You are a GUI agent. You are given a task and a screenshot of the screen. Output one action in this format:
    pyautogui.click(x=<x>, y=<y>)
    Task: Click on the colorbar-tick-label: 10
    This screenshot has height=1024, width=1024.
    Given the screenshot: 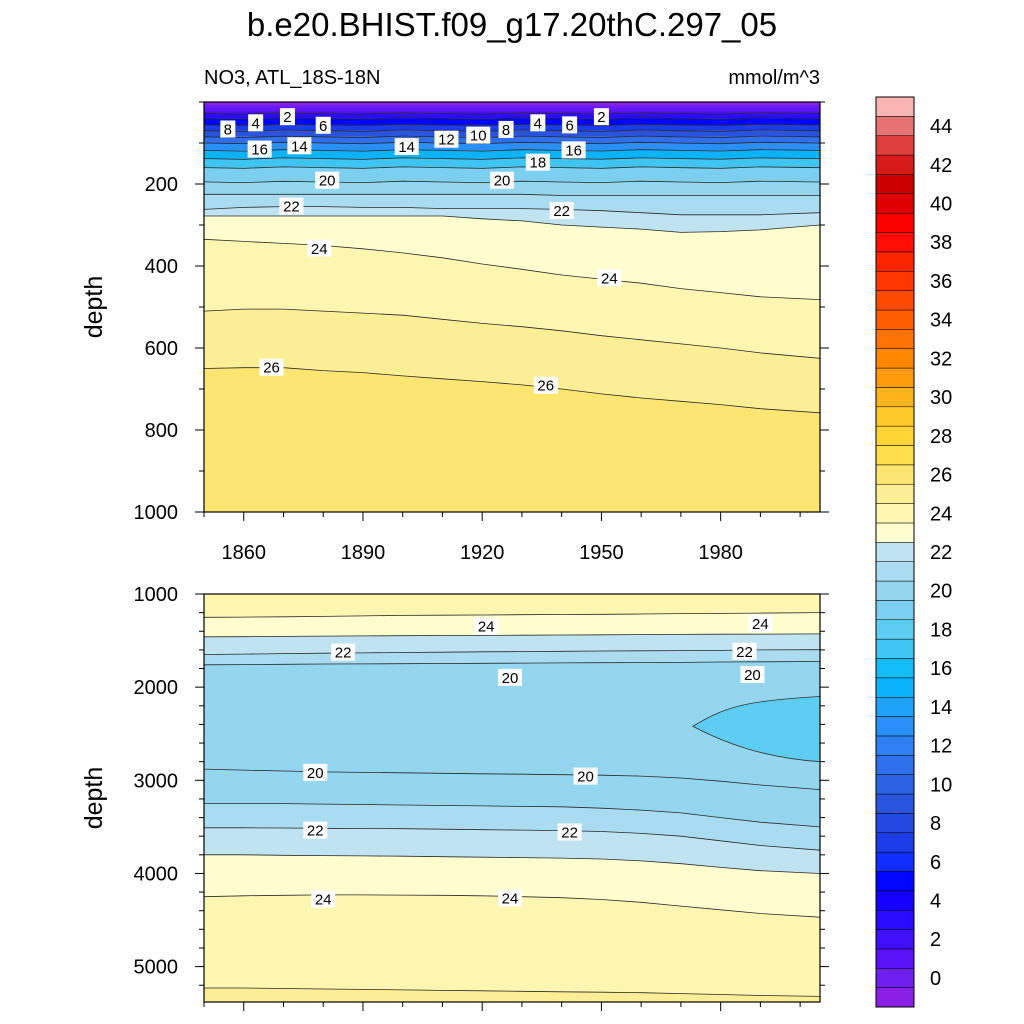 What is the action you would take?
    pyautogui.click(x=941, y=785)
    